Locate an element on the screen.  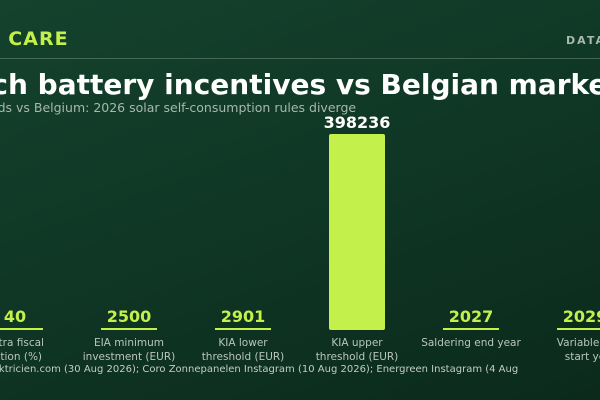
category-label-5-1: start ye is located at coordinates (582, 357).